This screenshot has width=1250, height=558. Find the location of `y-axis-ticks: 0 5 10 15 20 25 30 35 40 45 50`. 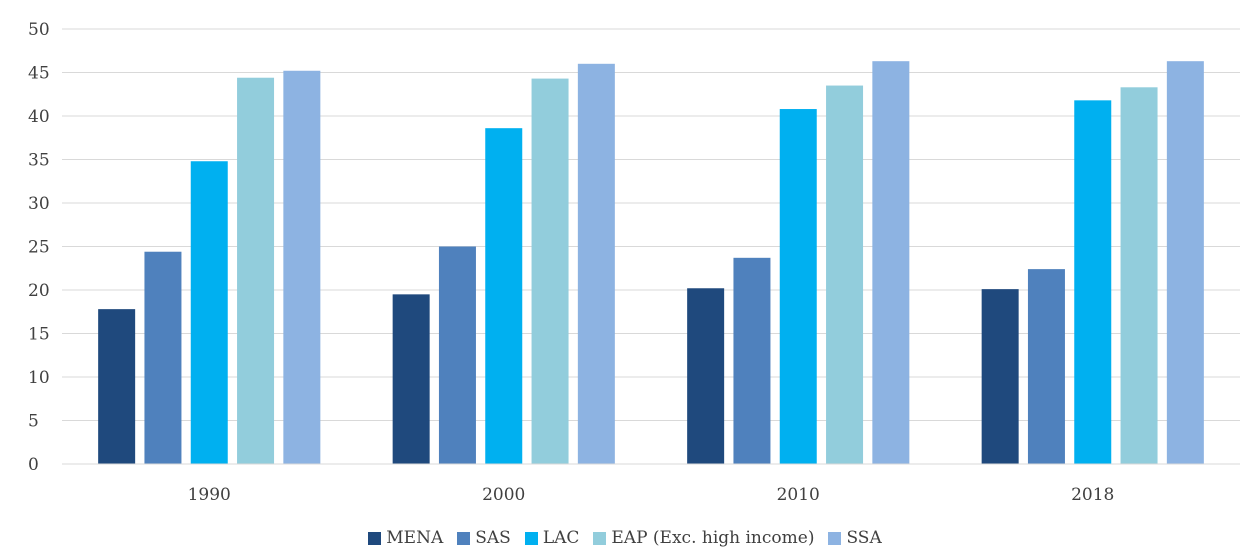

y-axis-ticks: 0 5 10 15 20 25 30 35 40 45 50 is located at coordinates (39, 247).